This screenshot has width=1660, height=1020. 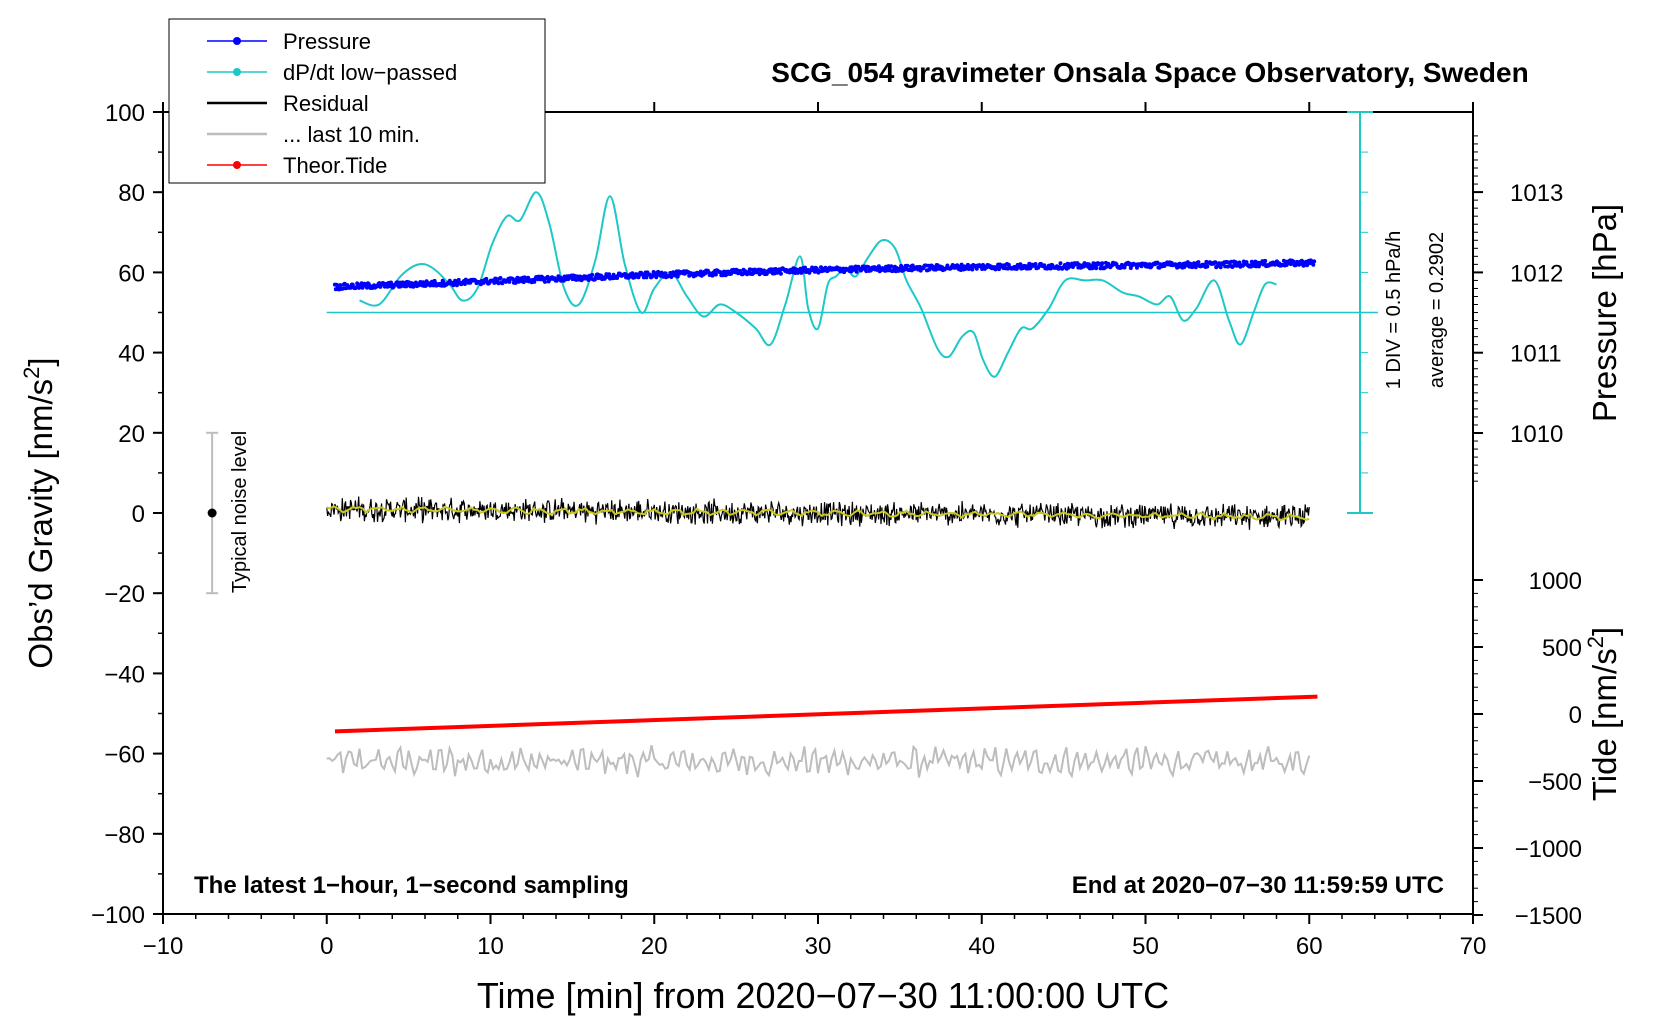 What do you see at coordinates (981, 946) in the screenshot?
I see `x-tick-label: 40` at bounding box center [981, 946].